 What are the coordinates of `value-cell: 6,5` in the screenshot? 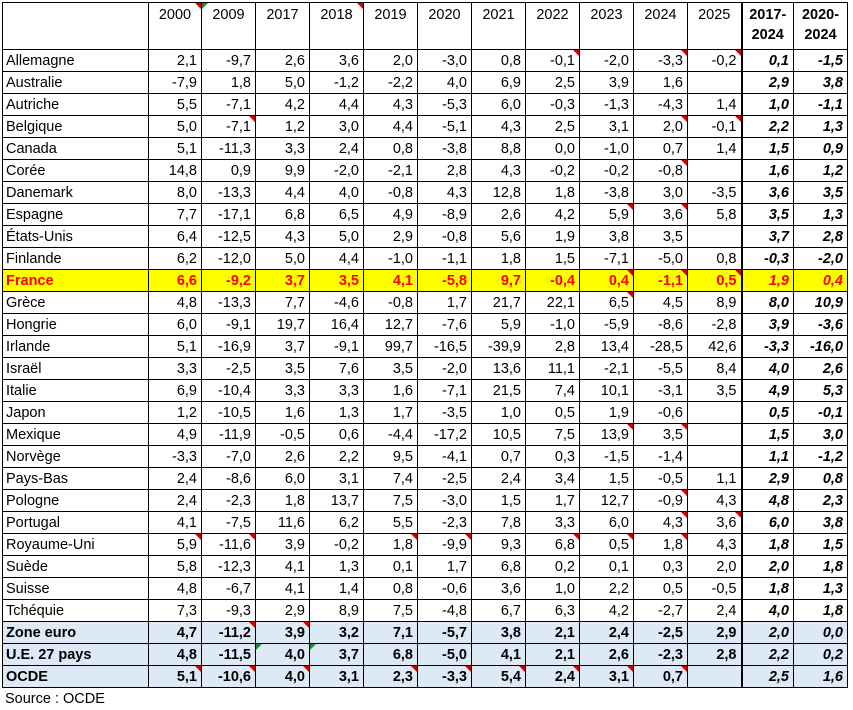 It's located at (336, 214).